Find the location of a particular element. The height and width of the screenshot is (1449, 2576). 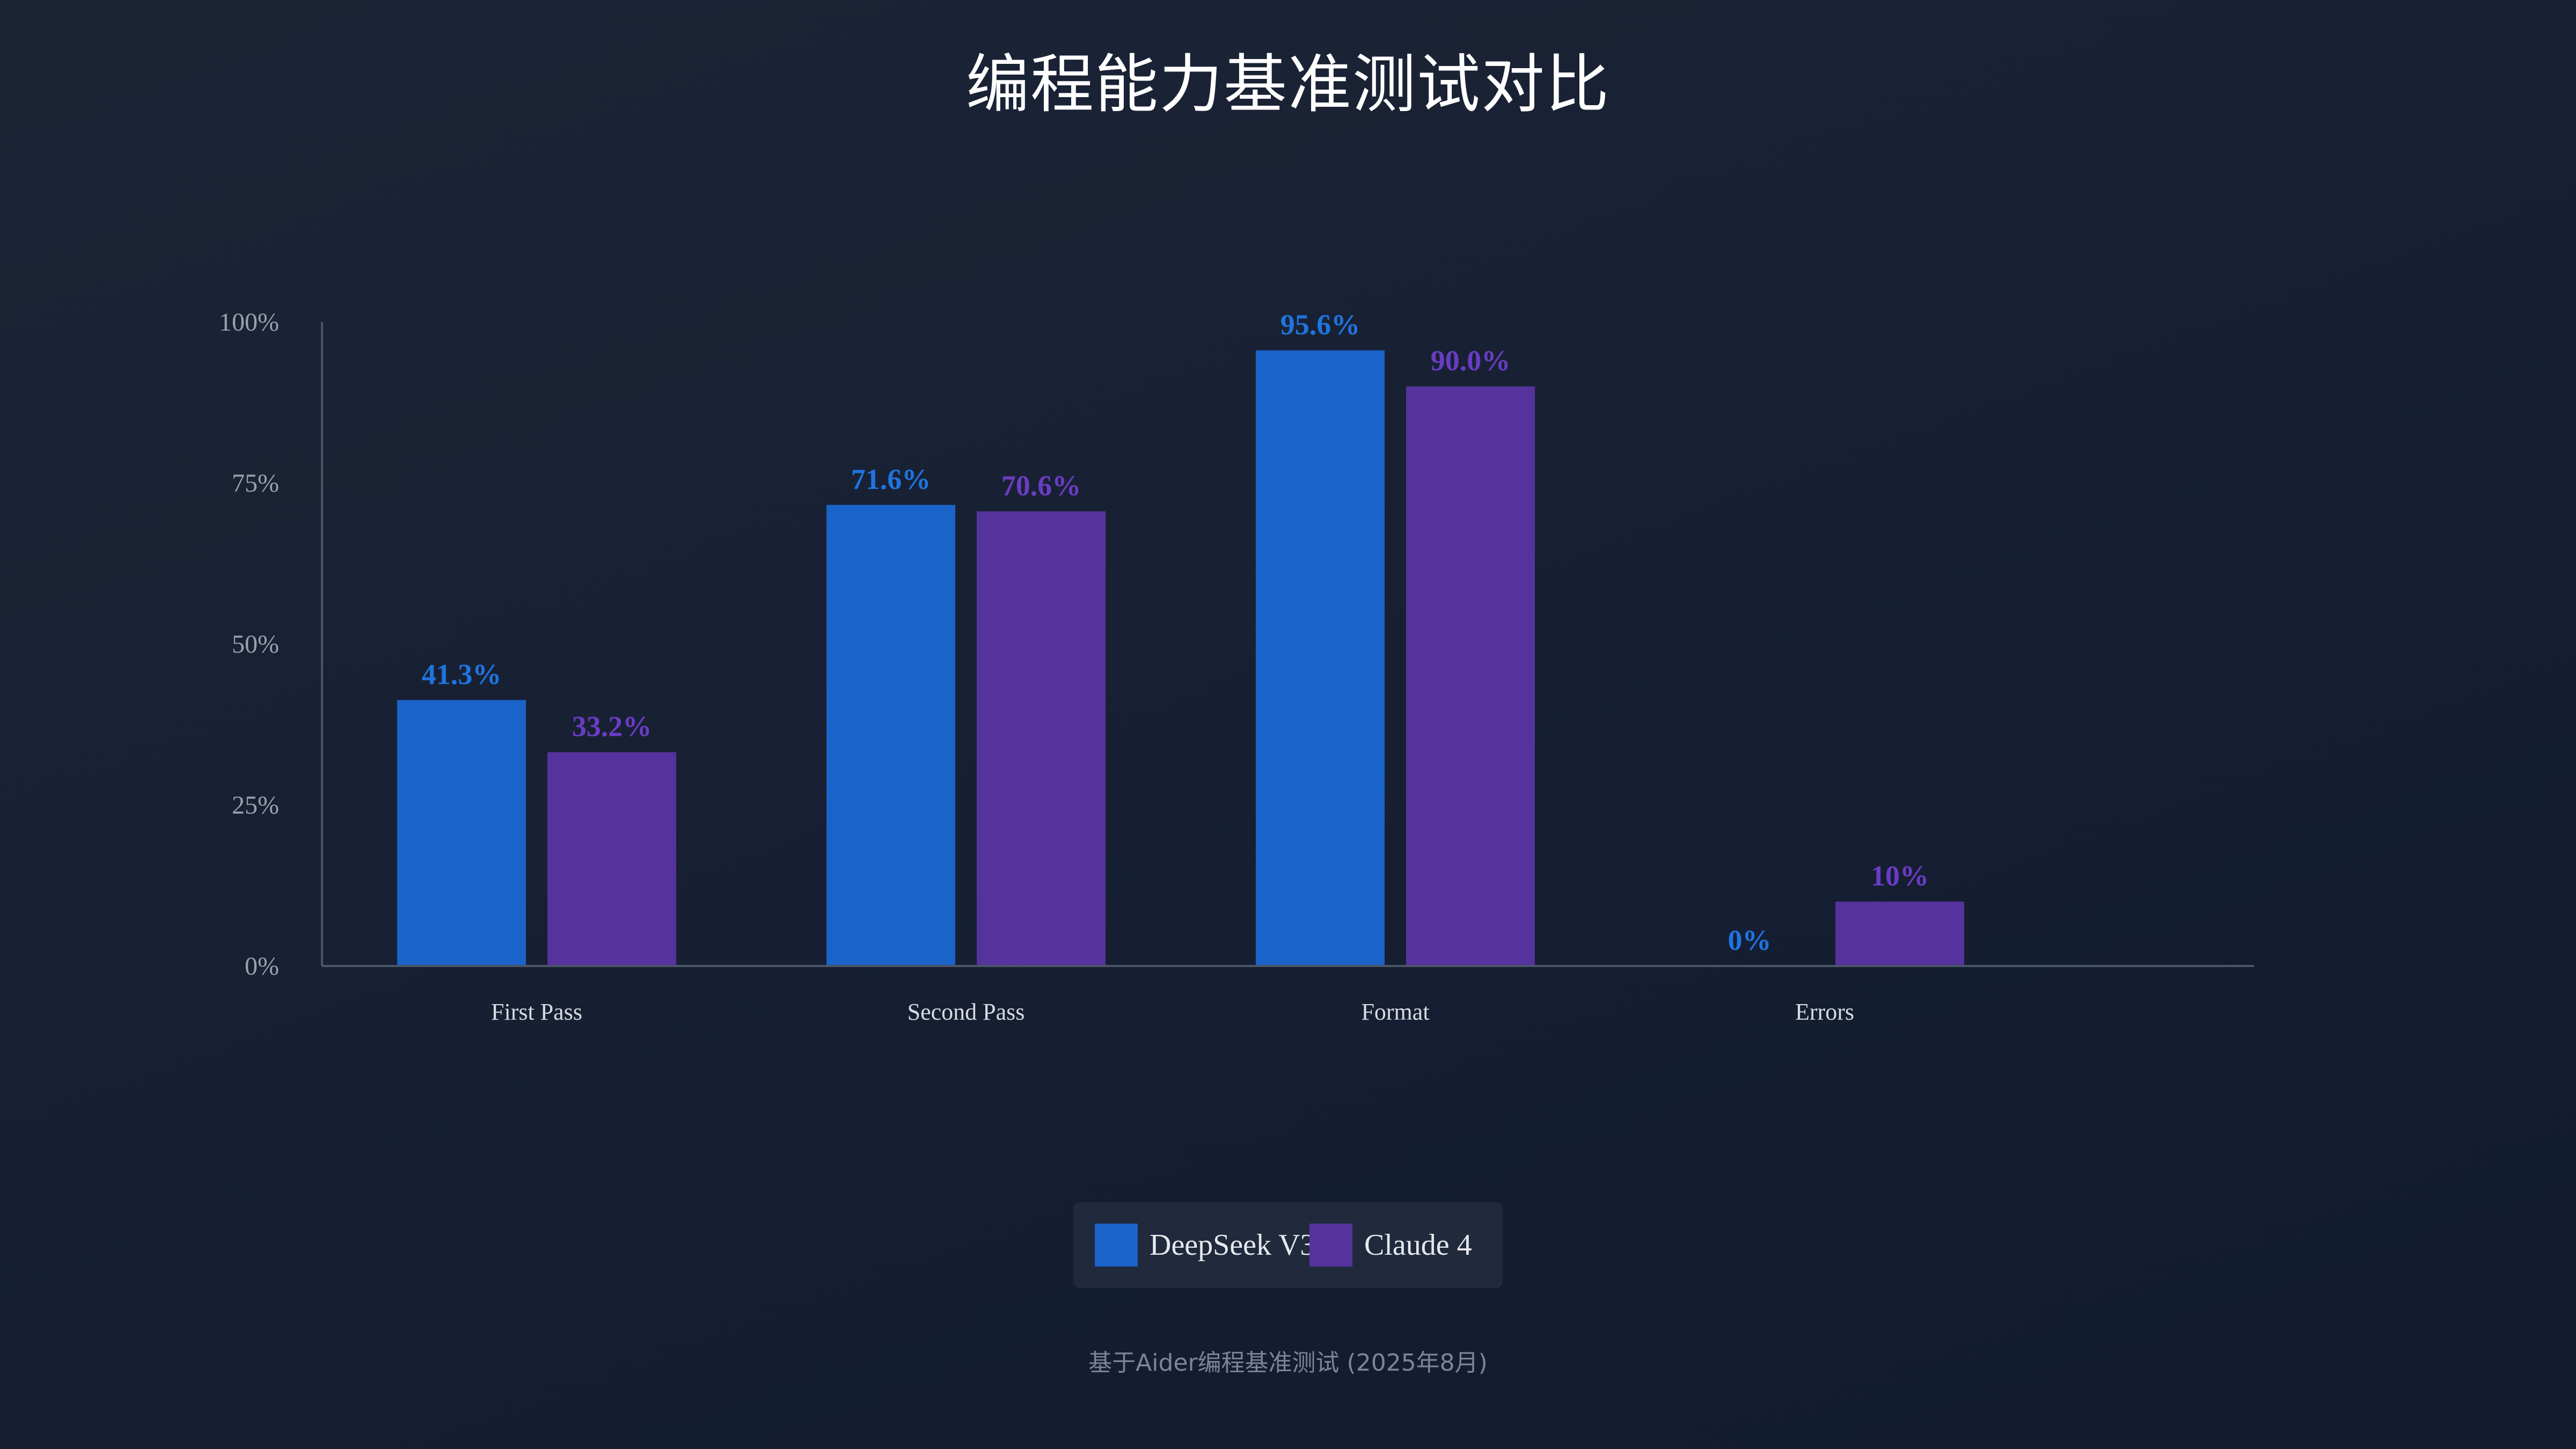

footnote: 基于Aider编程基准测试 (2025年8月) is located at coordinates (1288, 1363).